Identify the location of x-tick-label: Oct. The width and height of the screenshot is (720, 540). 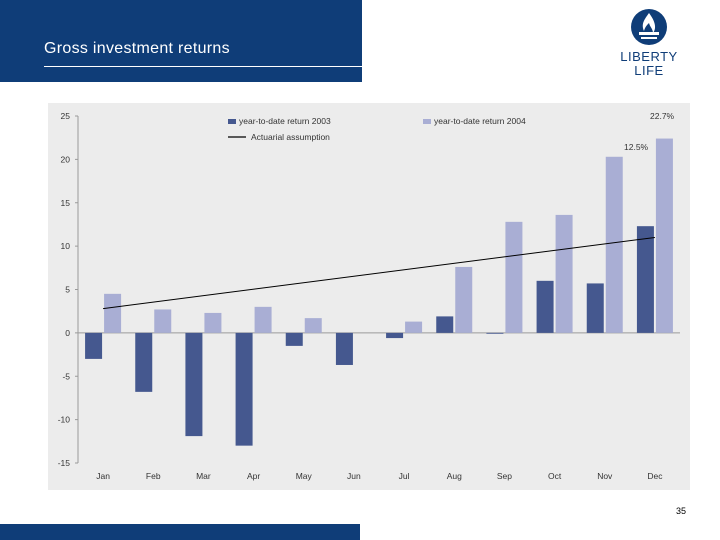
(555, 476).